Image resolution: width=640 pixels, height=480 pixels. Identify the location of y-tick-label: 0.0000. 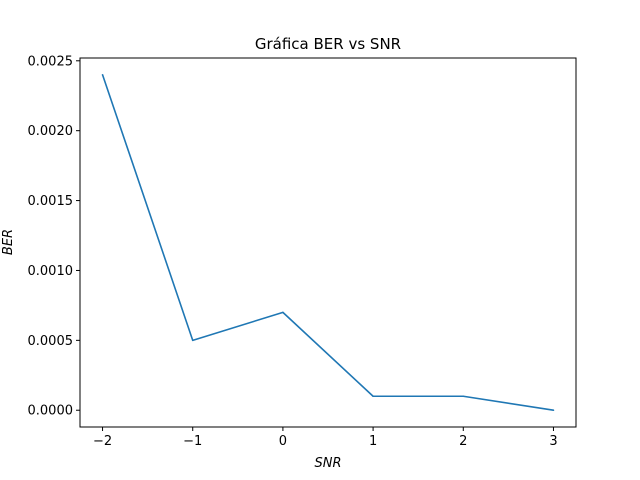
(51, 411).